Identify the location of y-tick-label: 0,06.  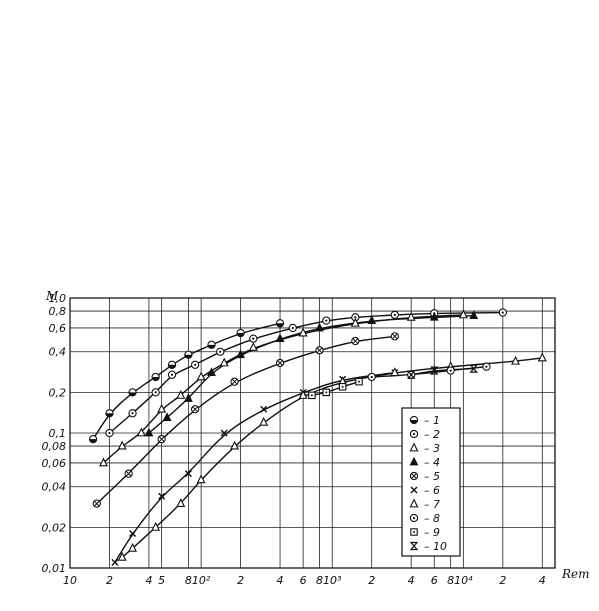
(54, 463).